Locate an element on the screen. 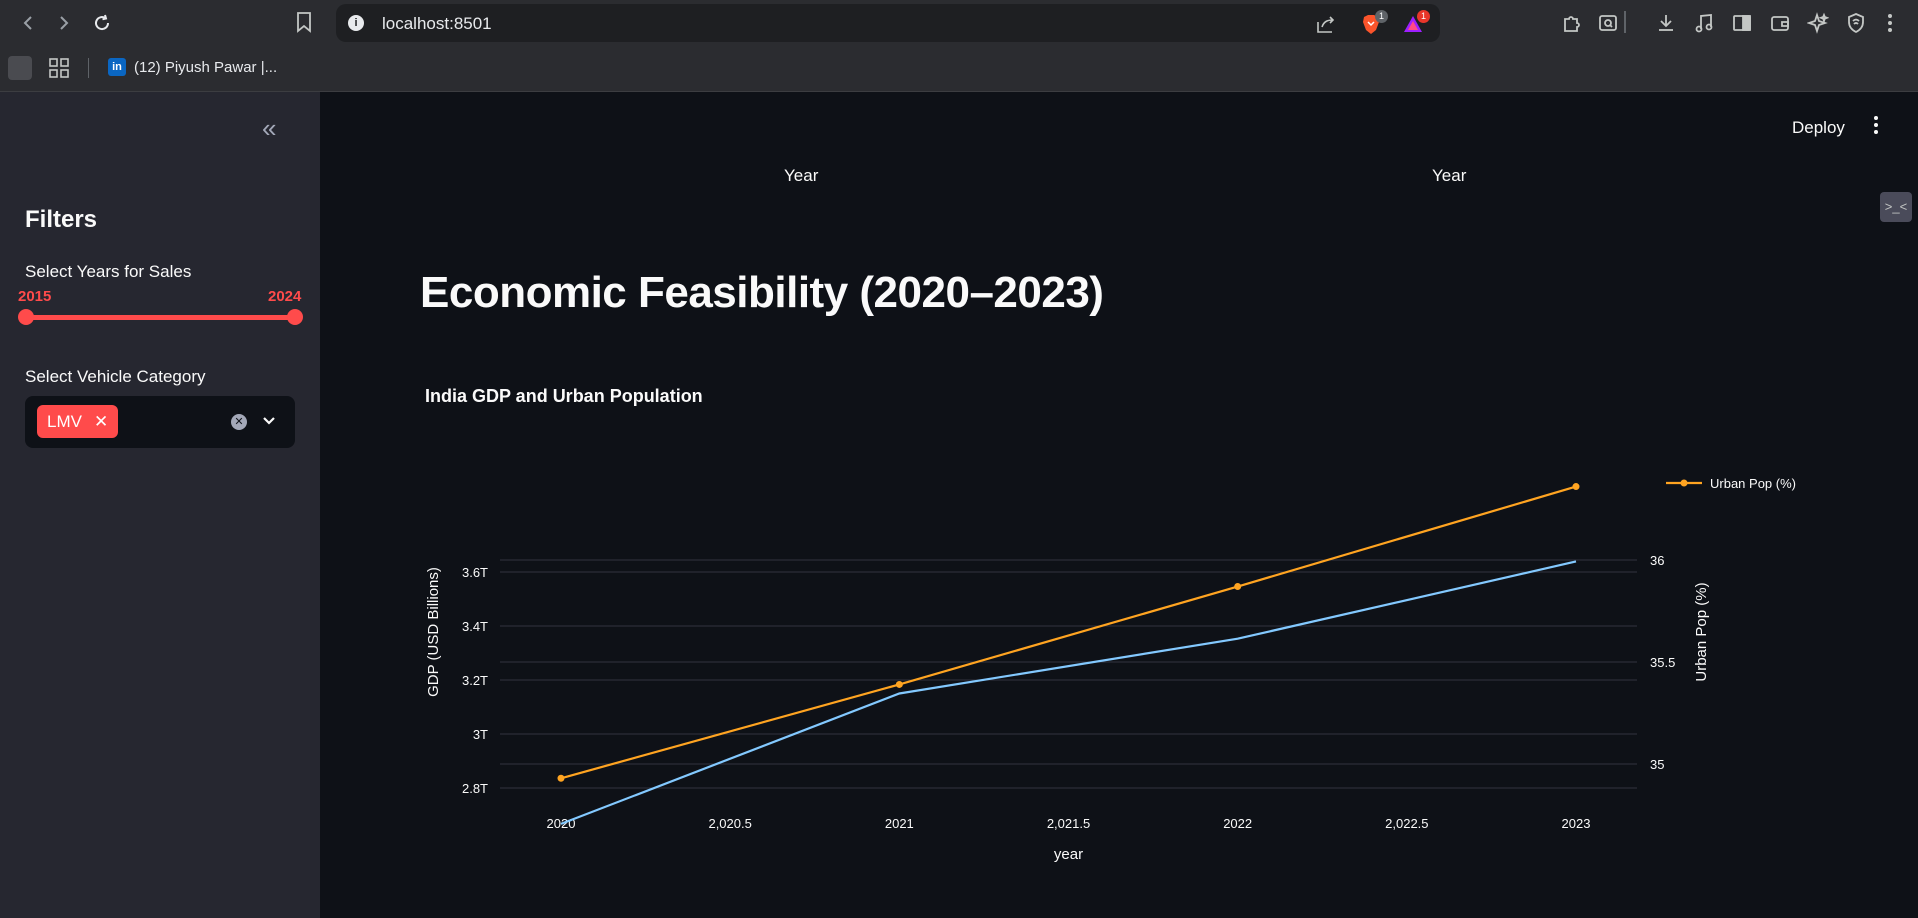 This screenshot has height=918, width=1918. downloads-button is located at coordinates (1666, 23).